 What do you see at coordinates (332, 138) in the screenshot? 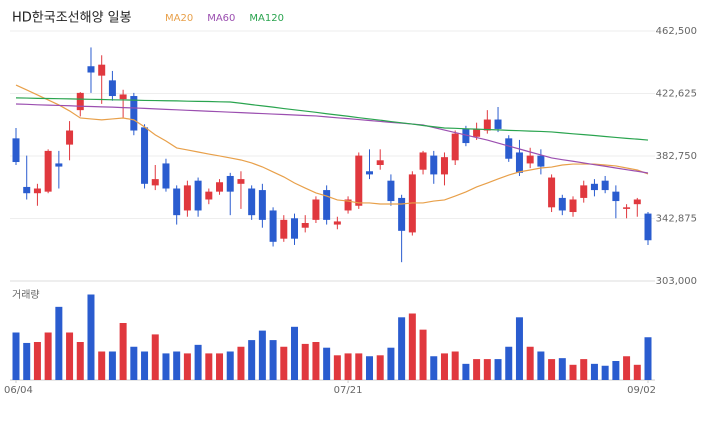
I see `ma-line` at bounding box center [332, 138].